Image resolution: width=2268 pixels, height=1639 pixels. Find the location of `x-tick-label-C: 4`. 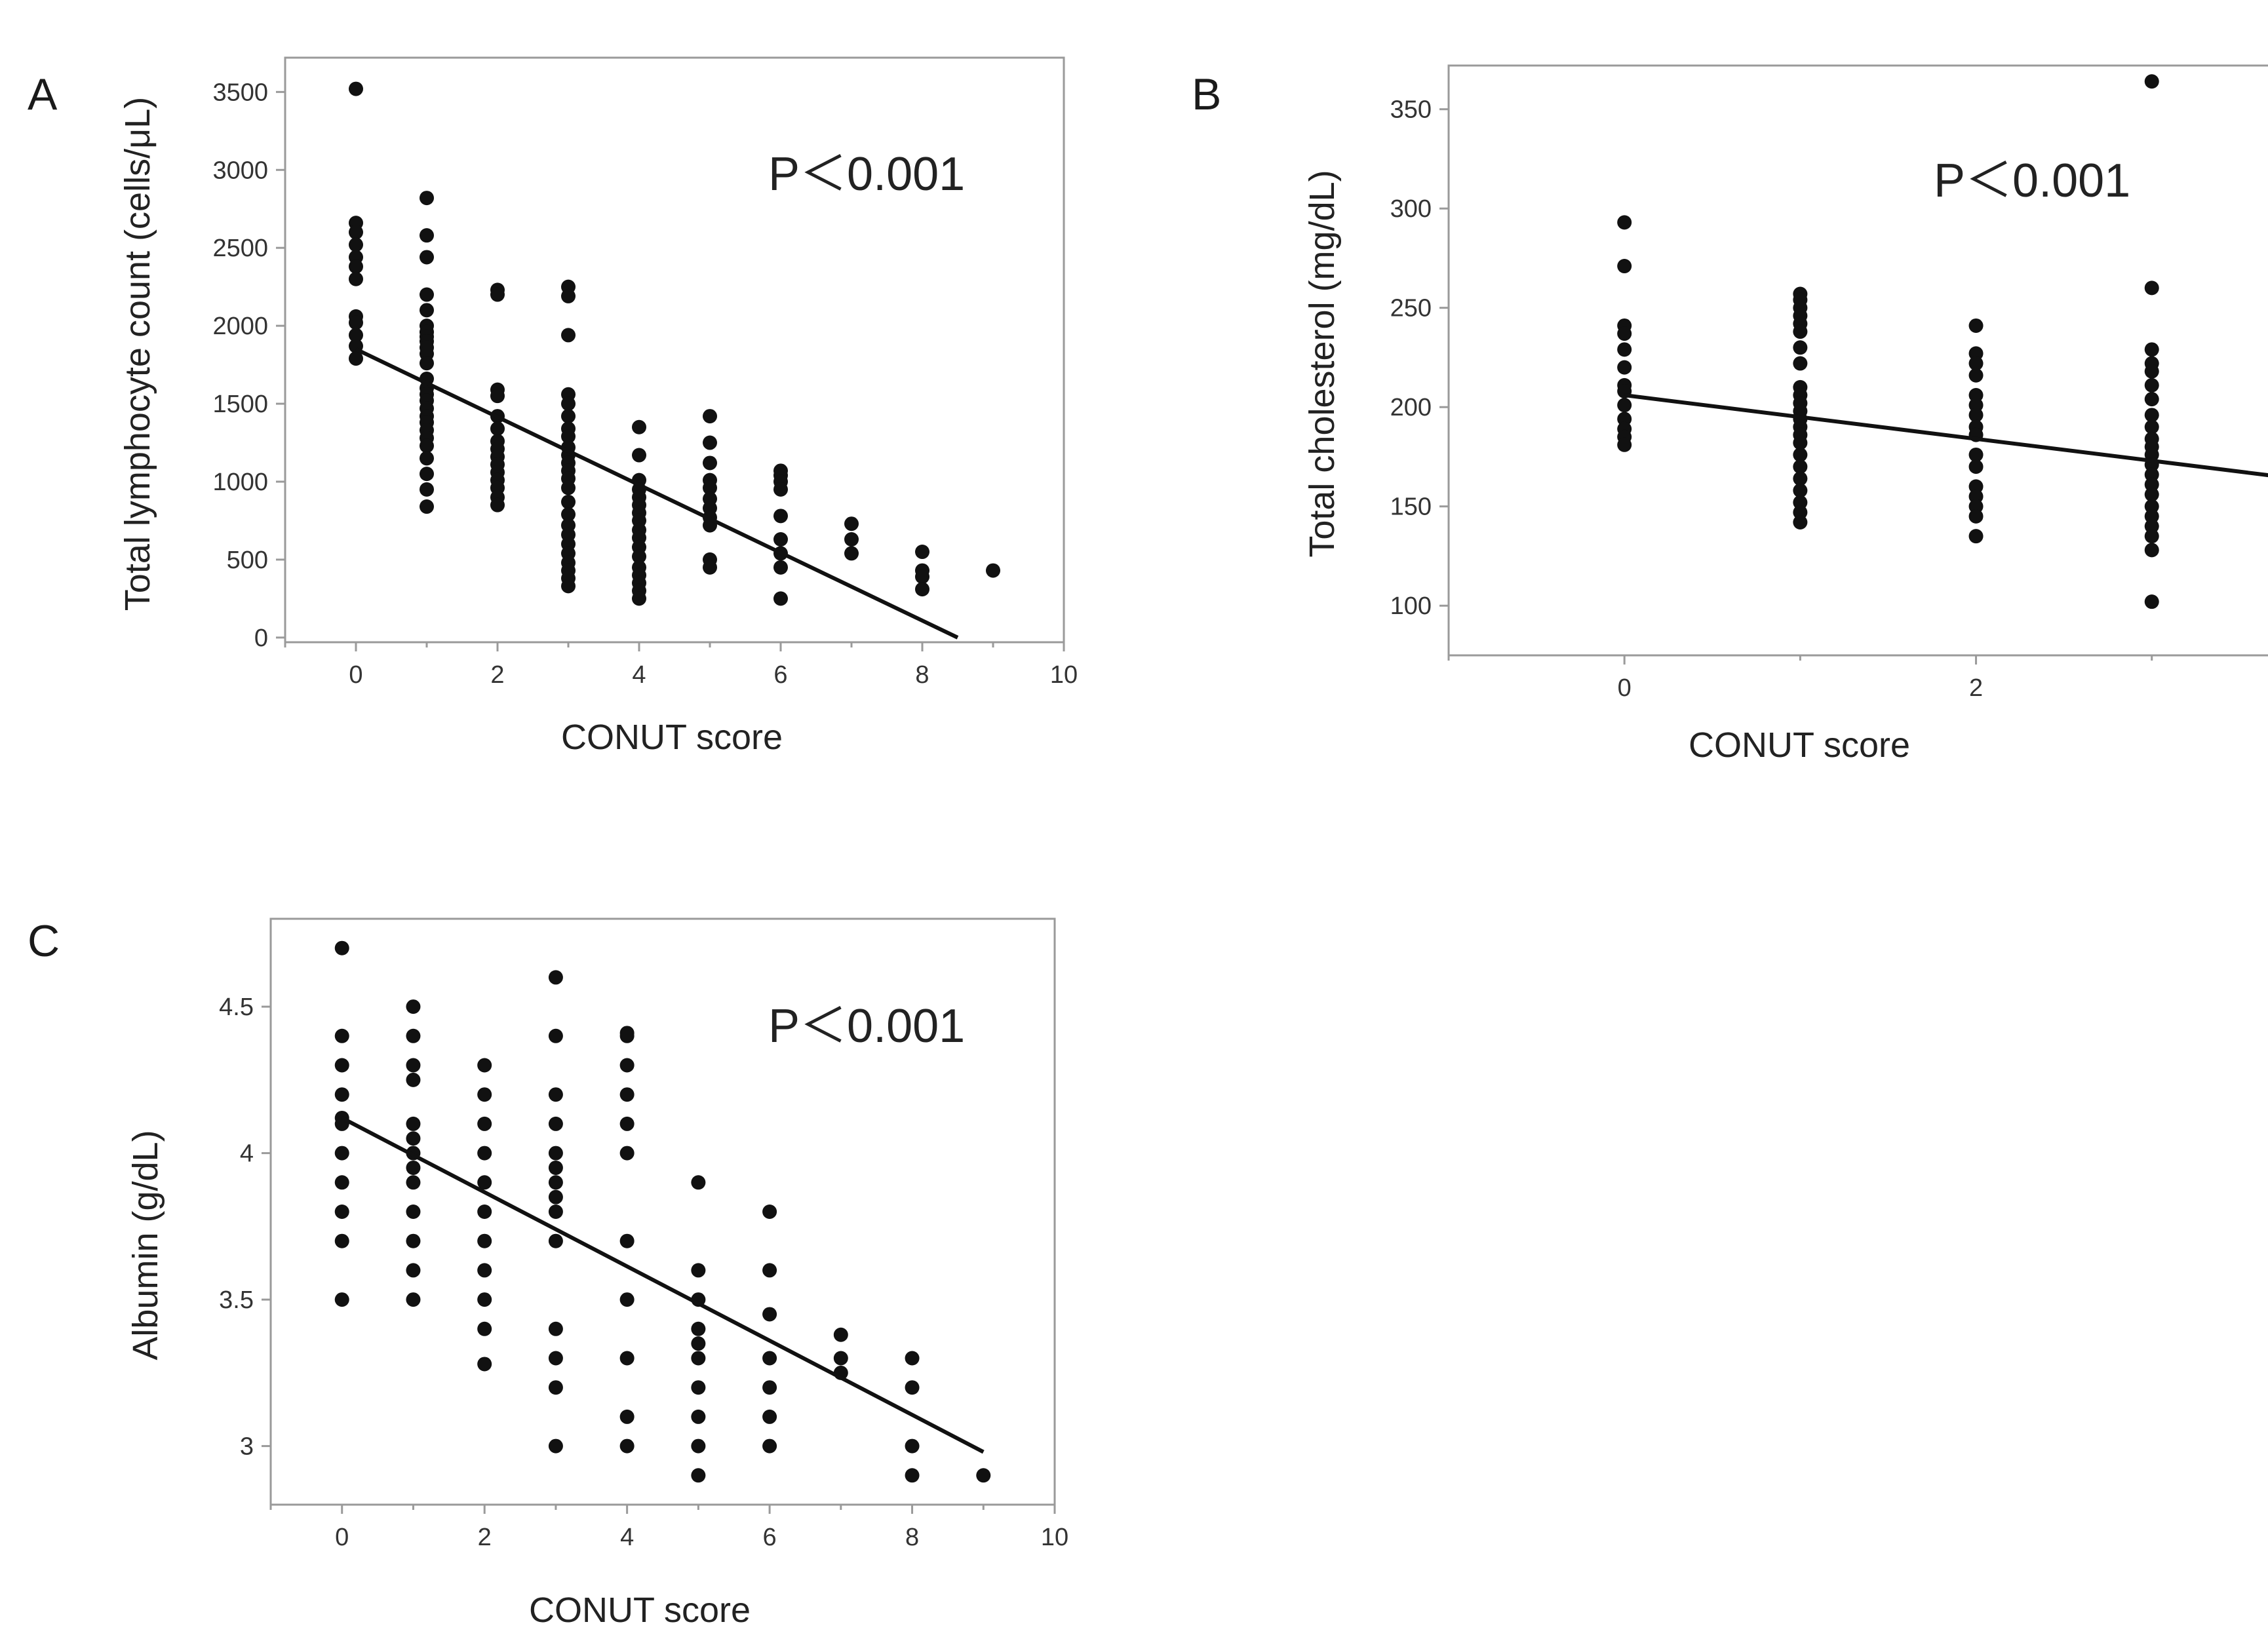

x-tick-label-C: 4 is located at coordinates (627, 1538).